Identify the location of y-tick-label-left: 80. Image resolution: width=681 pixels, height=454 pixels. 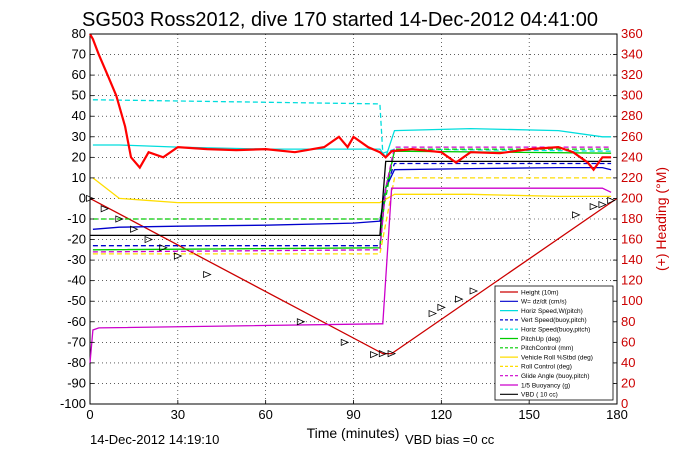
(79, 33).